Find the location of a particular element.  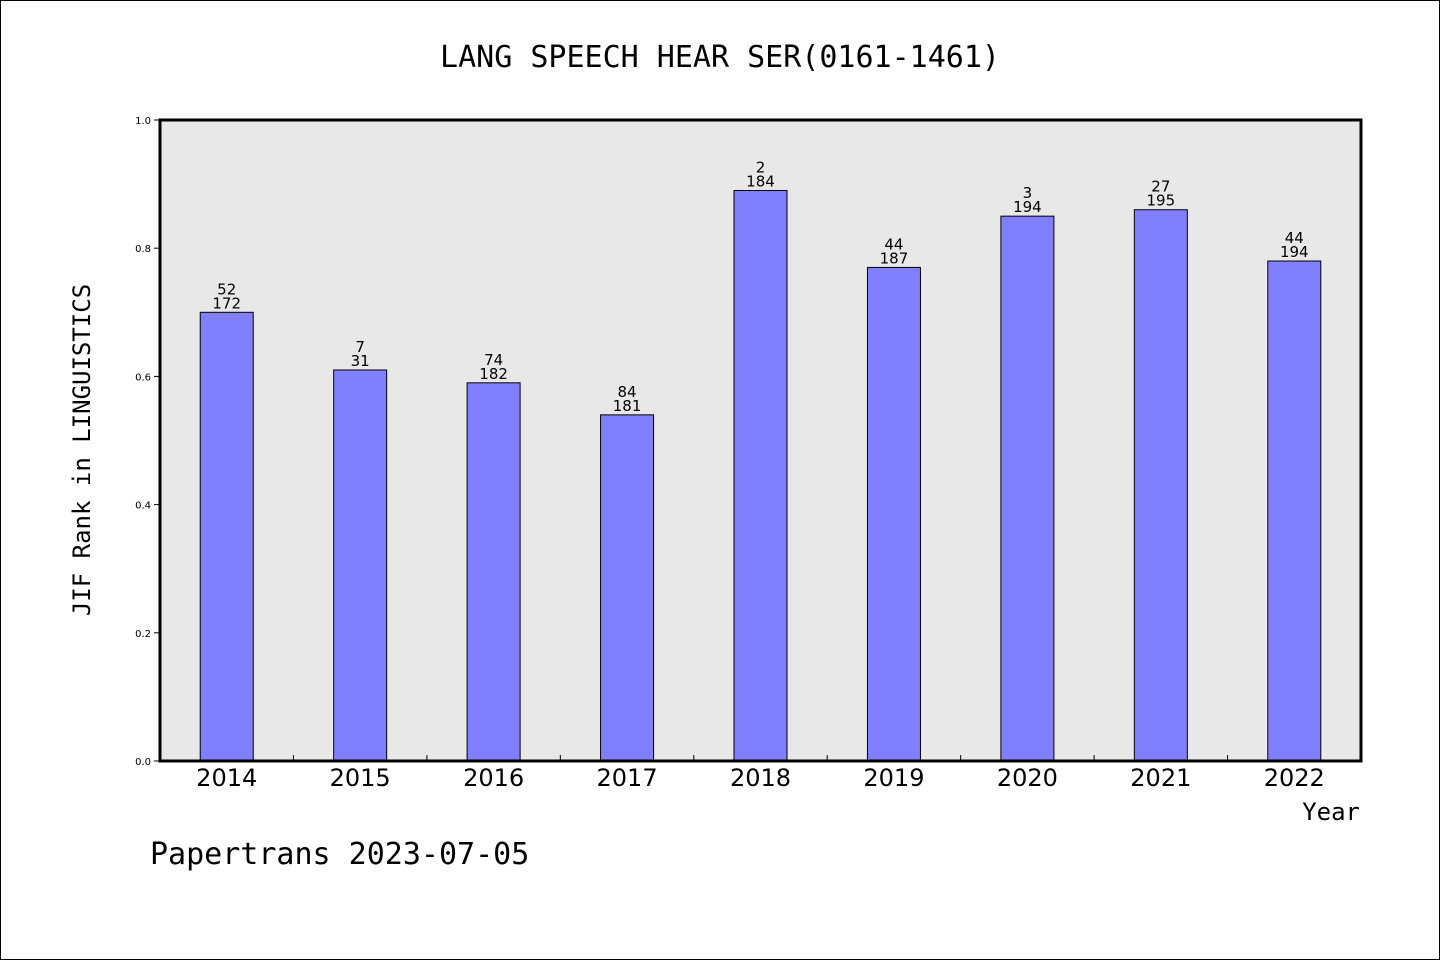

chart-title: LANG SPEECH HEAR SER(0161-1461) is located at coordinates (720, 57).